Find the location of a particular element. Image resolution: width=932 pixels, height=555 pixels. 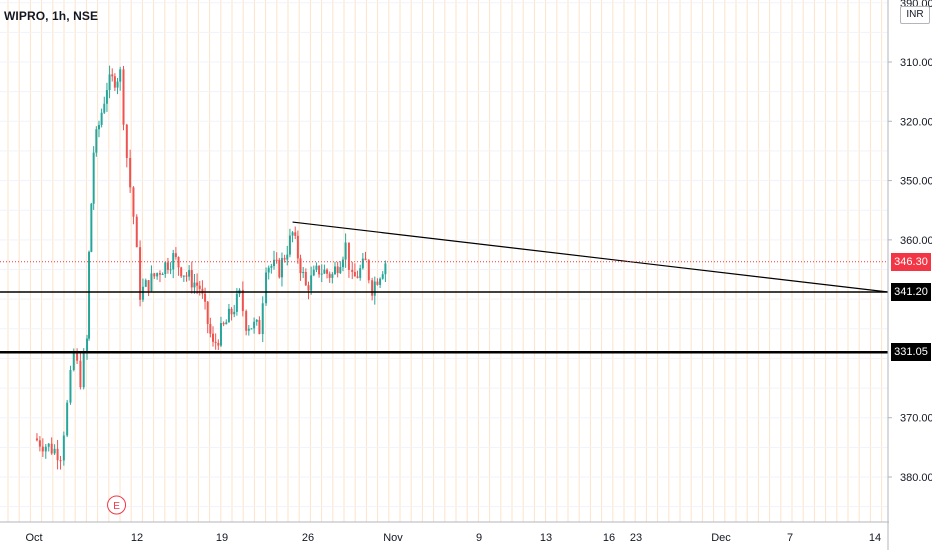

support-line-1-tag: 341.20 is located at coordinates (911, 292).